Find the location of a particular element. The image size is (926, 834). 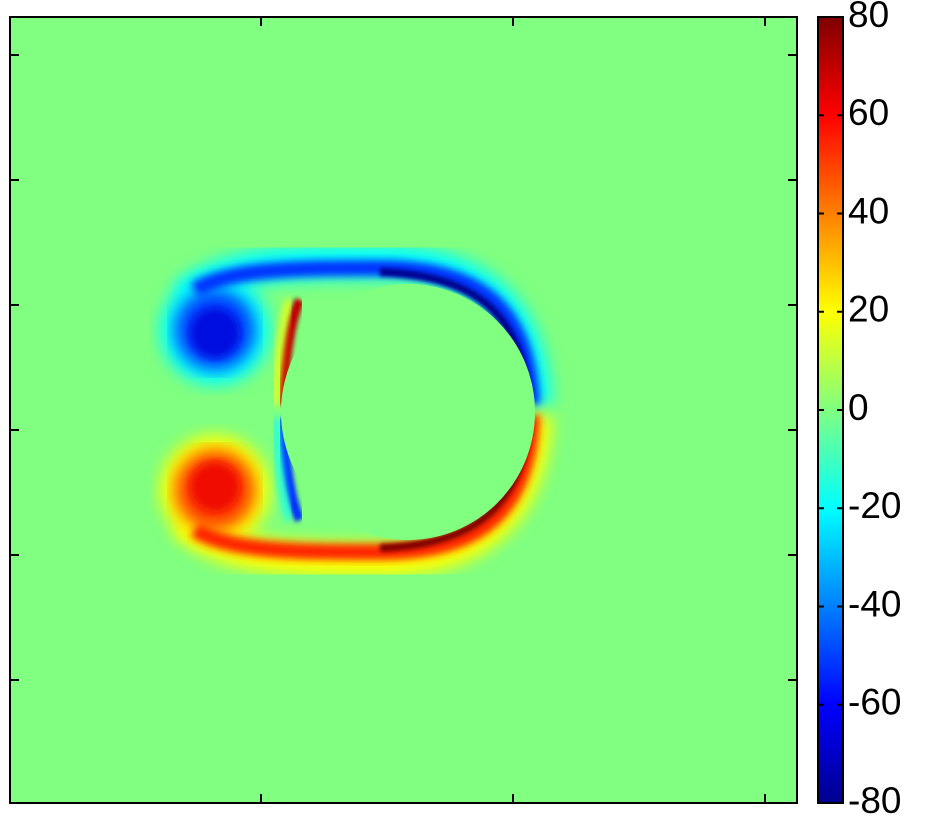

colorbar-tick-label: 60 is located at coordinates (868, 112).